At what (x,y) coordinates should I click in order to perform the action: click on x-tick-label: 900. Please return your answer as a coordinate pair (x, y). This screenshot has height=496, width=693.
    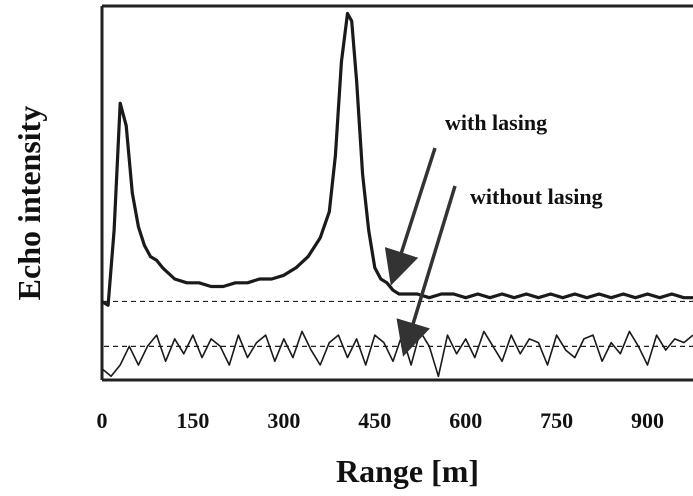
    Looking at the image, I should click on (647, 420).